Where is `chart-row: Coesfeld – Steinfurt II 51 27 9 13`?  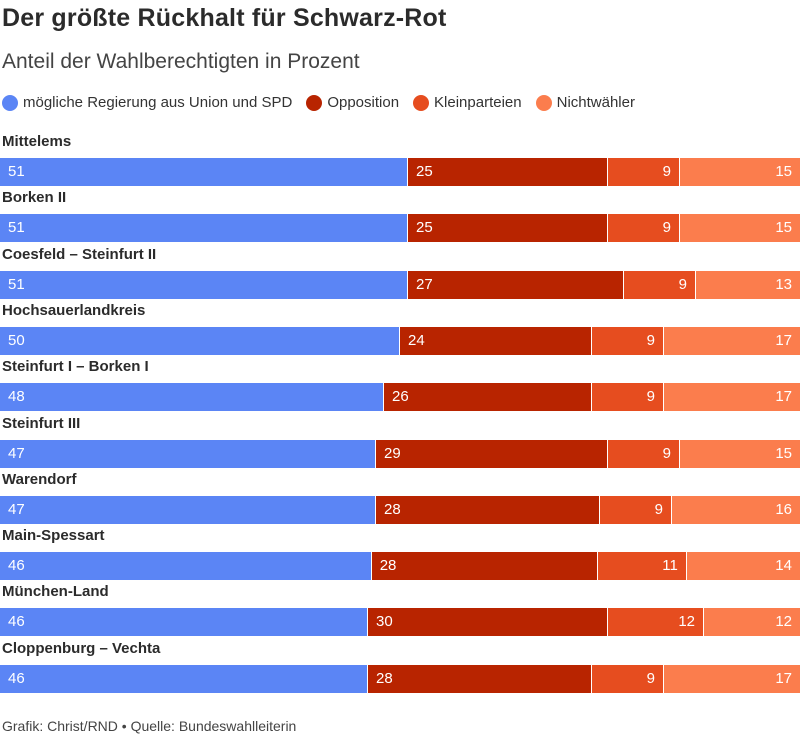 chart-row: Coesfeld – Steinfurt II 51 27 9 13 is located at coordinates (400, 271).